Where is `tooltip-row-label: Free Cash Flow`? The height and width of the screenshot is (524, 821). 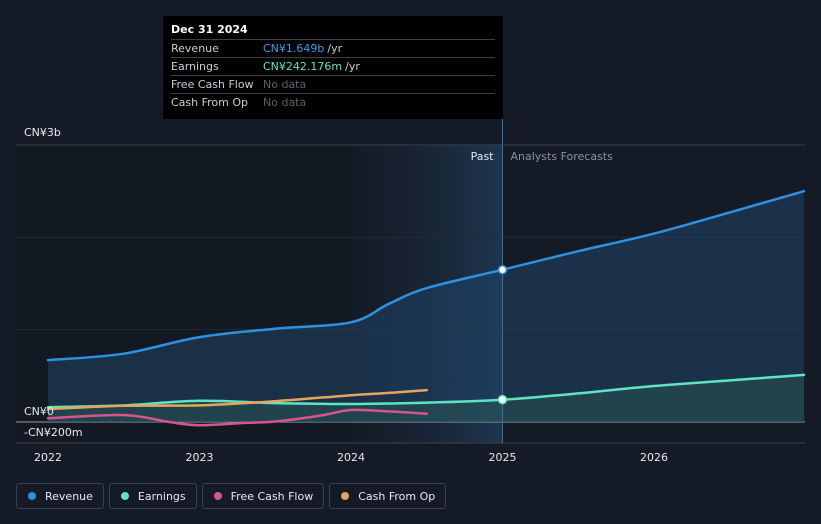
tooltip-row-label: Free Cash Flow is located at coordinates (212, 84).